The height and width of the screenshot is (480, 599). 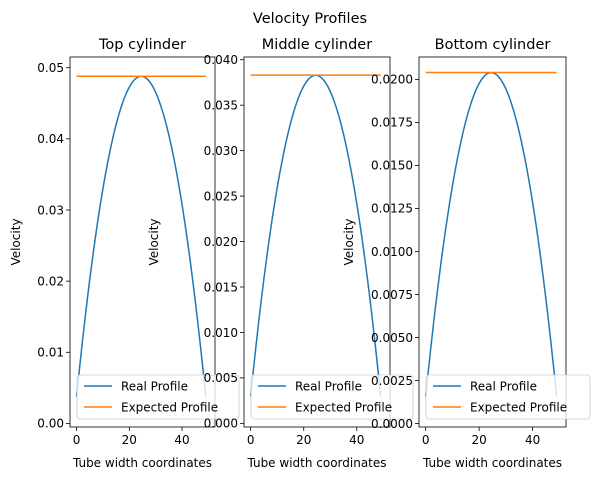 I want to click on y-tick-label: 0.02, so click(x=50, y=281).